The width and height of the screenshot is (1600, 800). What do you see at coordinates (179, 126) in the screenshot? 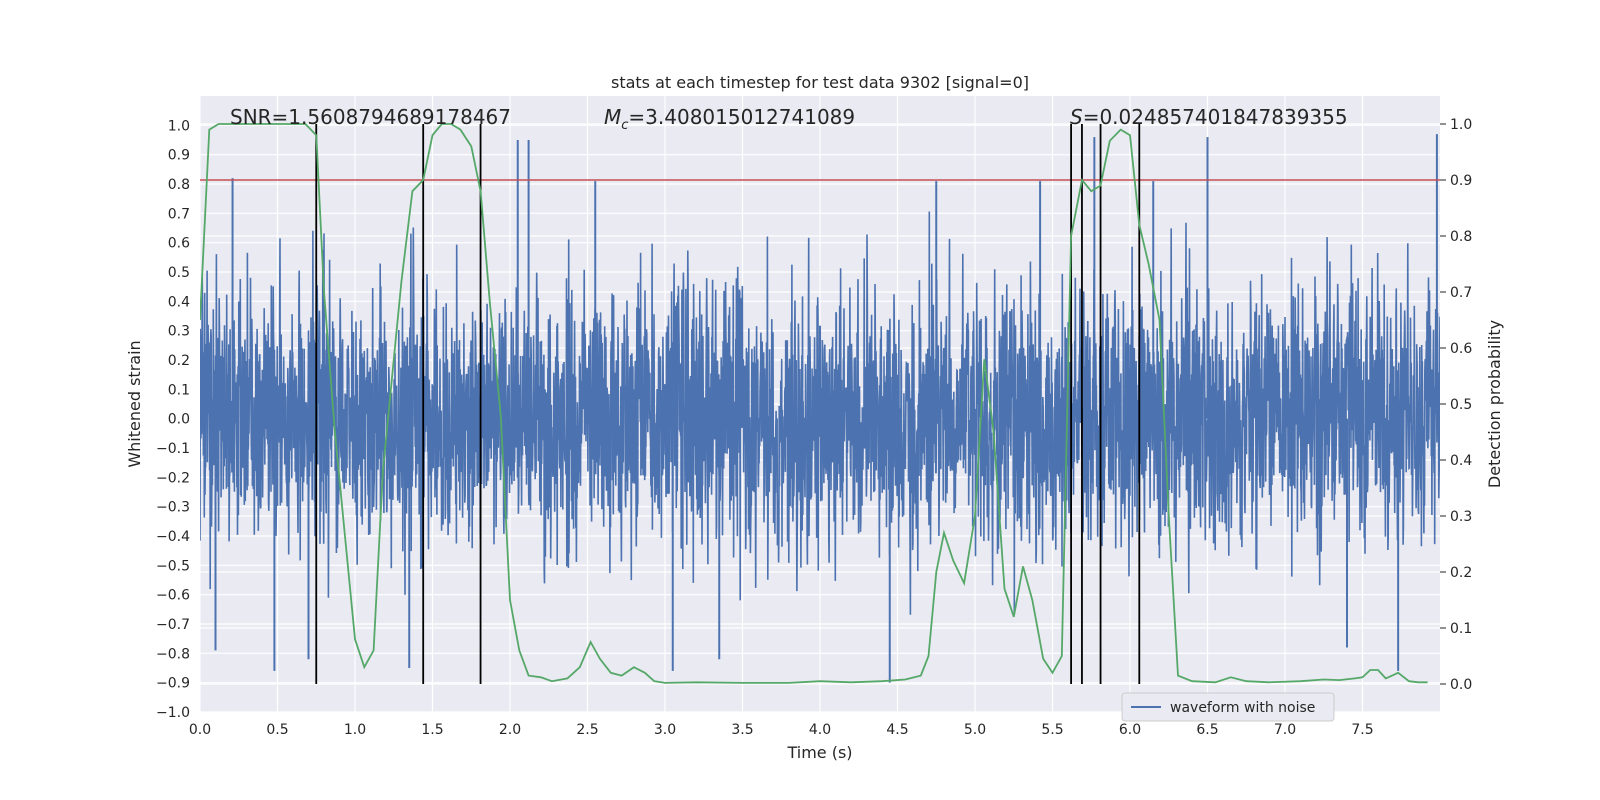
I see `left-y-tick-label: 1.0` at bounding box center [179, 126].